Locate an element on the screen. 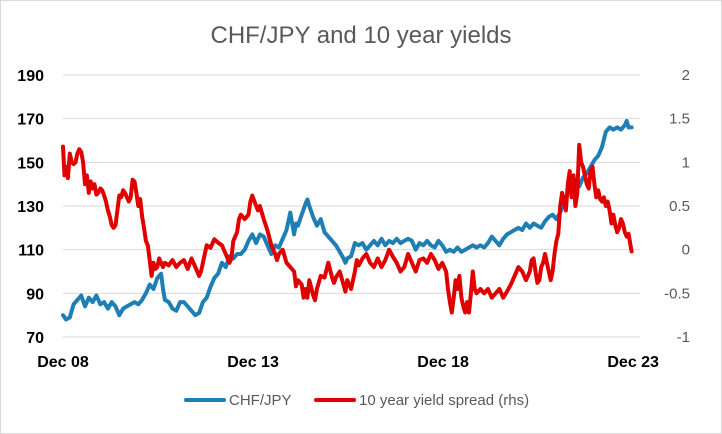 Image resolution: width=722 pixels, height=434 pixels. legend-label-yield-spread: 10 year yield spread (rhs) is located at coordinates (444, 400).